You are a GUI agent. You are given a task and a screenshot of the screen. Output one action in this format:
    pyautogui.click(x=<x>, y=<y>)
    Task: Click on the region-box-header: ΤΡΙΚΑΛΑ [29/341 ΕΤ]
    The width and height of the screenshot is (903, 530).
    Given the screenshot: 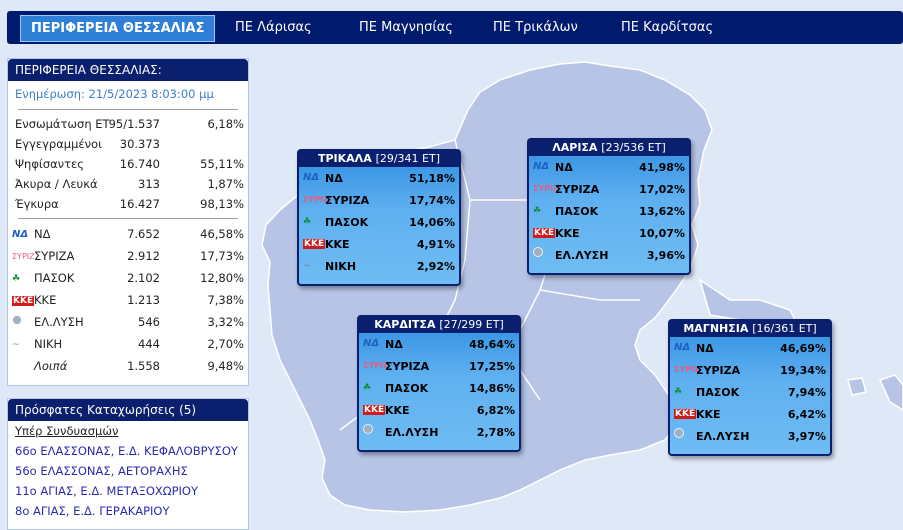 What is the action you would take?
    pyautogui.click(x=379, y=159)
    